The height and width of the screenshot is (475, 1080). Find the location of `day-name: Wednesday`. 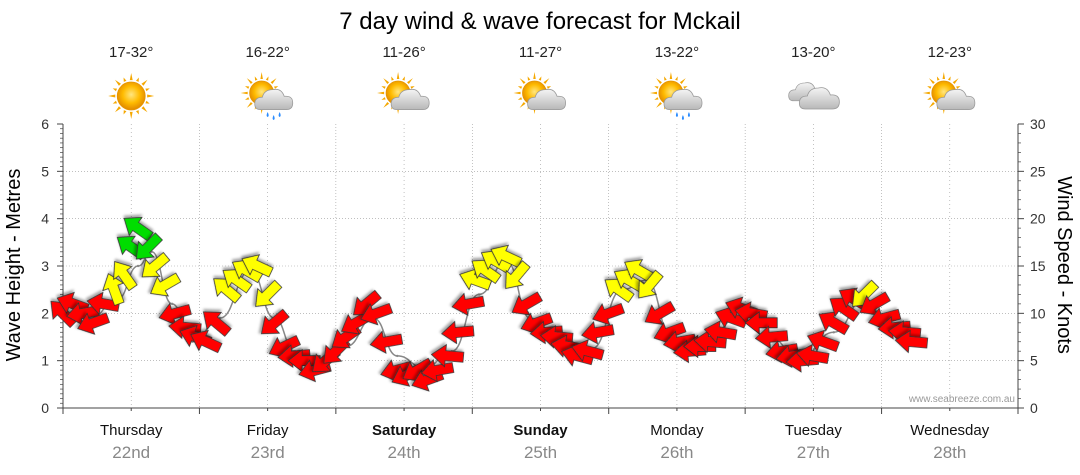

day-name: Wednesday is located at coordinates (949, 430).